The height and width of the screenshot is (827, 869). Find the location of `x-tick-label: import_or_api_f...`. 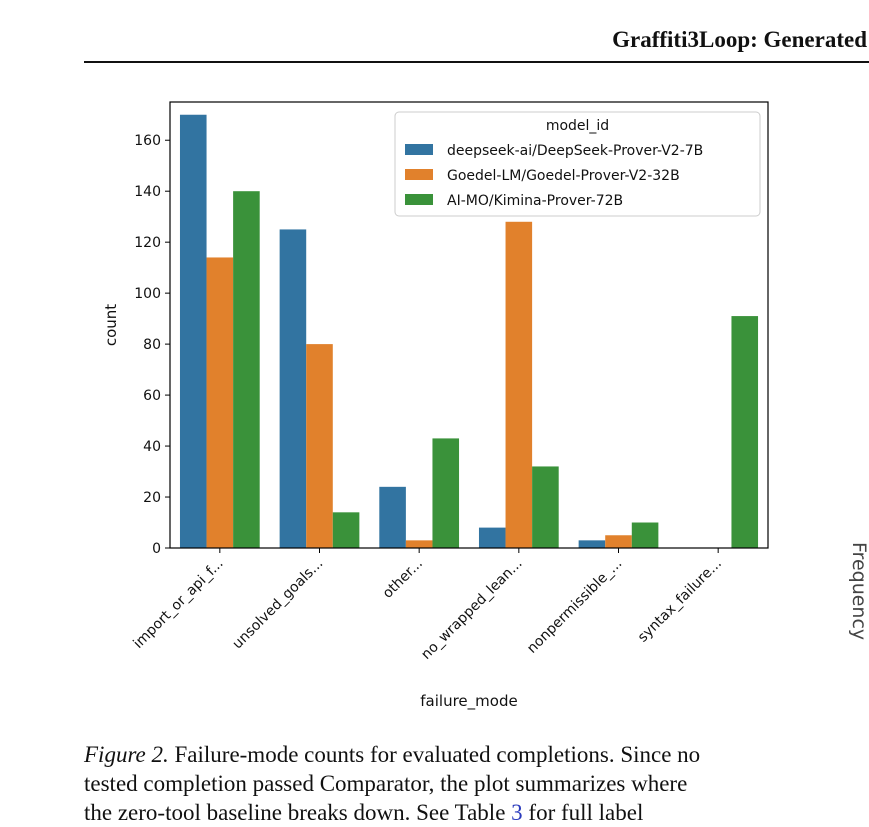

x-tick-label: import_or_api_f... is located at coordinates (178, 604).